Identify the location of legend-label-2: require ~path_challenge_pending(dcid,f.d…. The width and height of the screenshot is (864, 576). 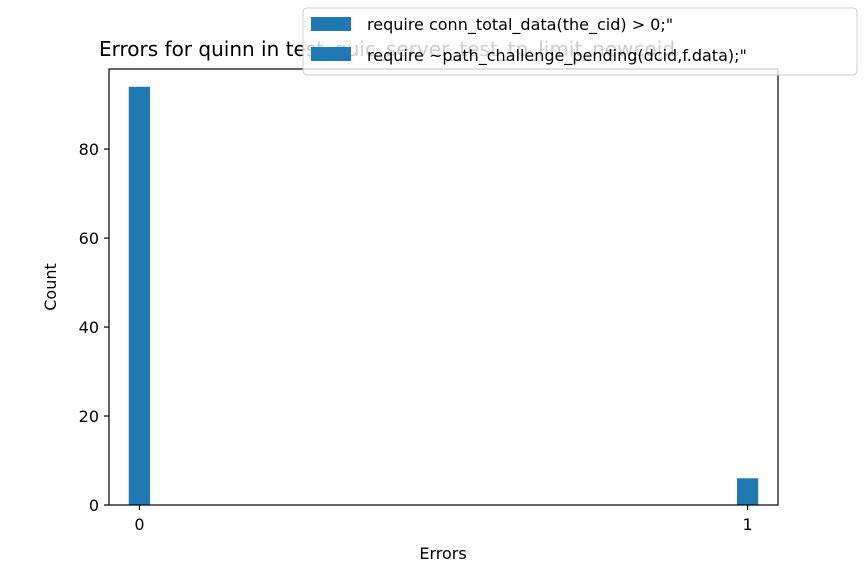
(557, 56).